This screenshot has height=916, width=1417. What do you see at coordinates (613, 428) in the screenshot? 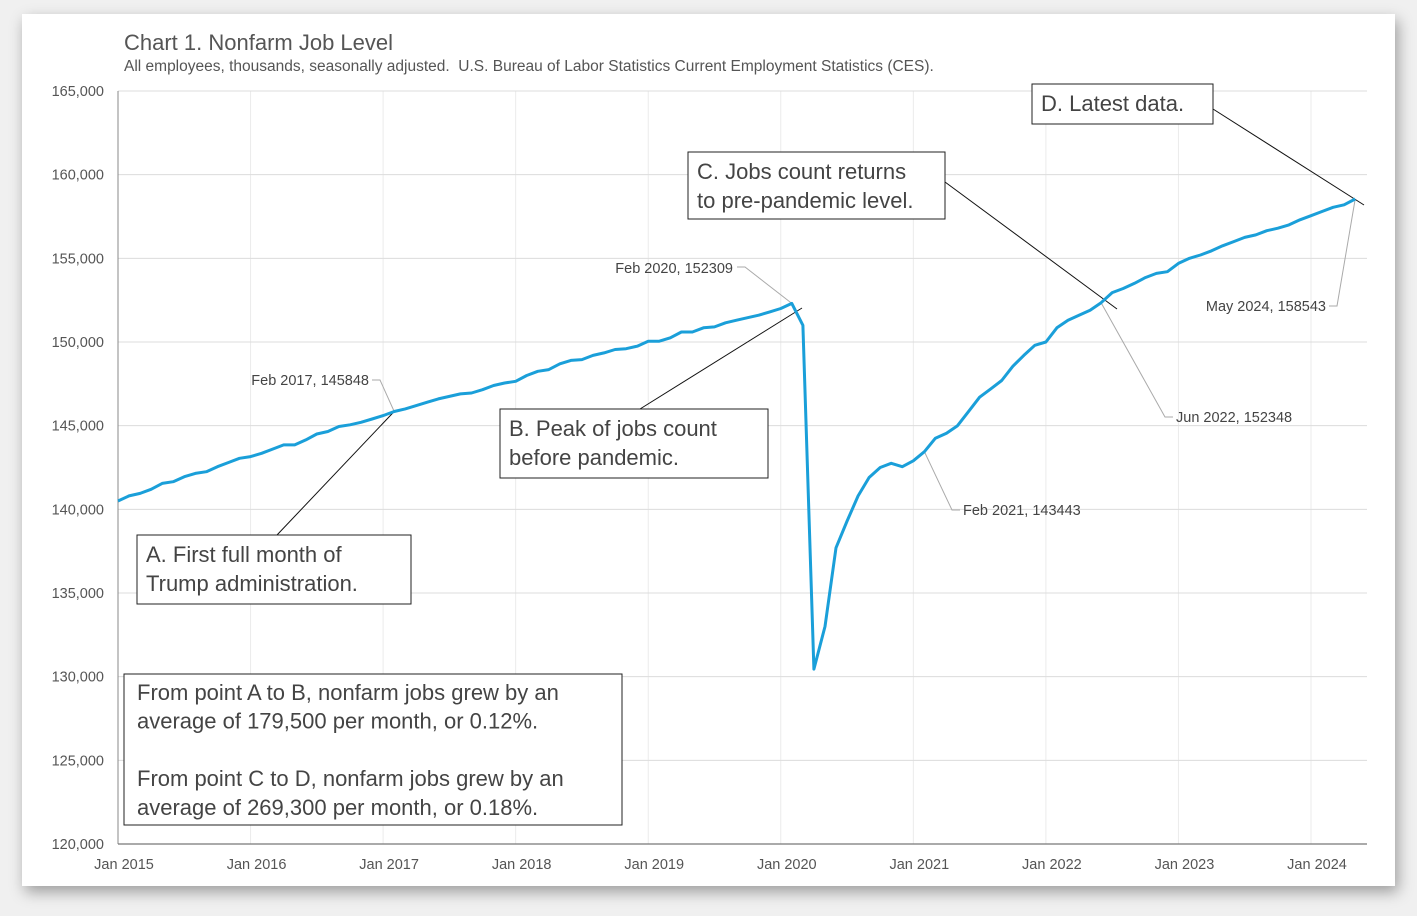
I see `annotation-text-b: B. Peak of jobs count` at bounding box center [613, 428].